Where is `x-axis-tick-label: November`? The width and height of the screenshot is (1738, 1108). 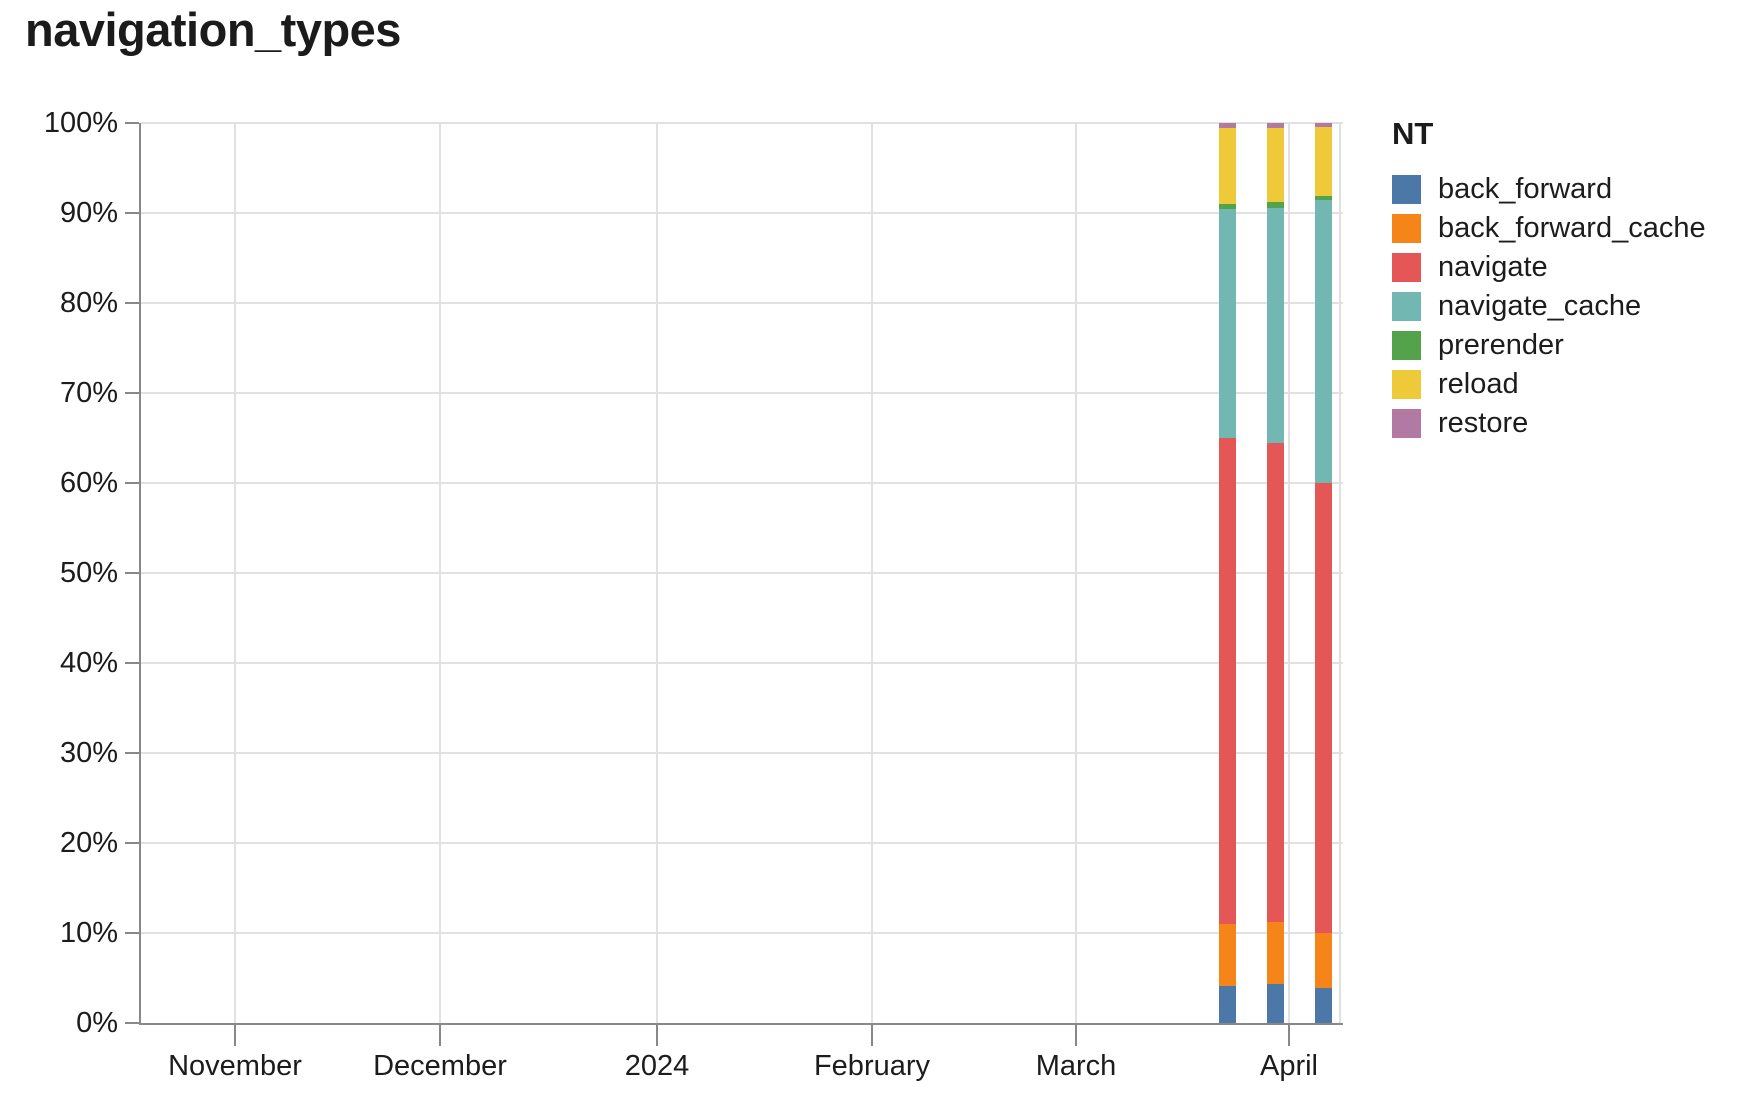
x-axis-tick-label: November is located at coordinates (235, 1066).